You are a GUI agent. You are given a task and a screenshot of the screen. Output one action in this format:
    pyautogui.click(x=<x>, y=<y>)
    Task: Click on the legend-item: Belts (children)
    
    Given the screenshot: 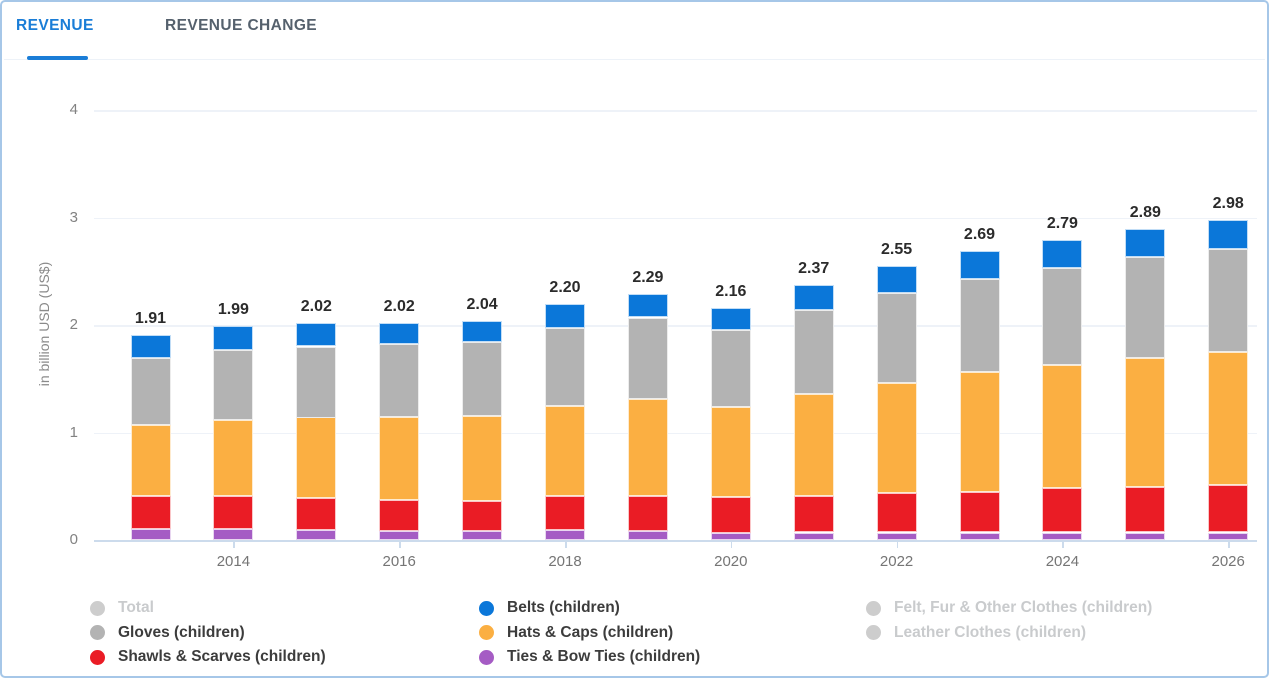 What is the action you would take?
    pyautogui.click(x=589, y=608)
    